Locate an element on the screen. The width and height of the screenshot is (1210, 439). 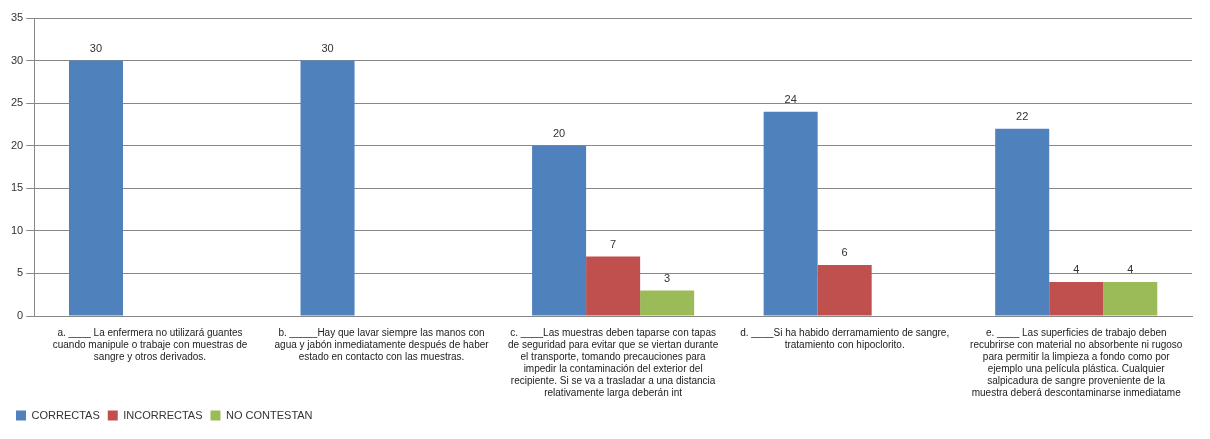
y-tick-label: 25 is located at coordinates (17, 102).